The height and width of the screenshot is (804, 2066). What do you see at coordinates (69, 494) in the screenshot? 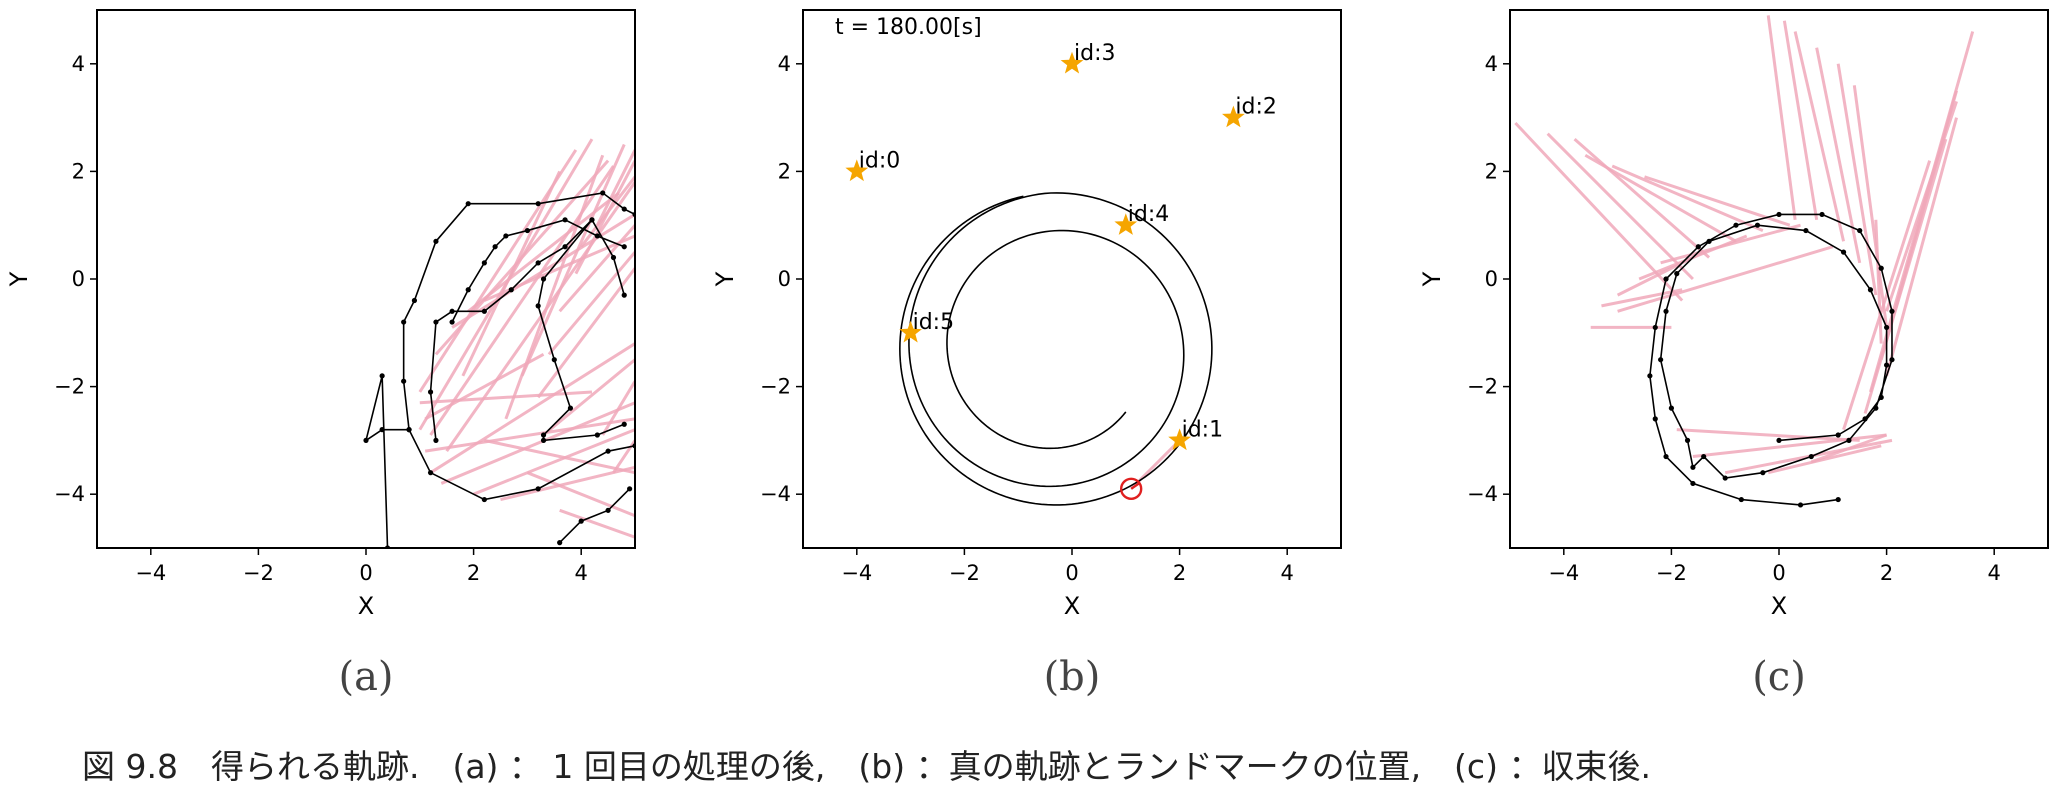
I see `y-tick-label: −4` at bounding box center [69, 494].